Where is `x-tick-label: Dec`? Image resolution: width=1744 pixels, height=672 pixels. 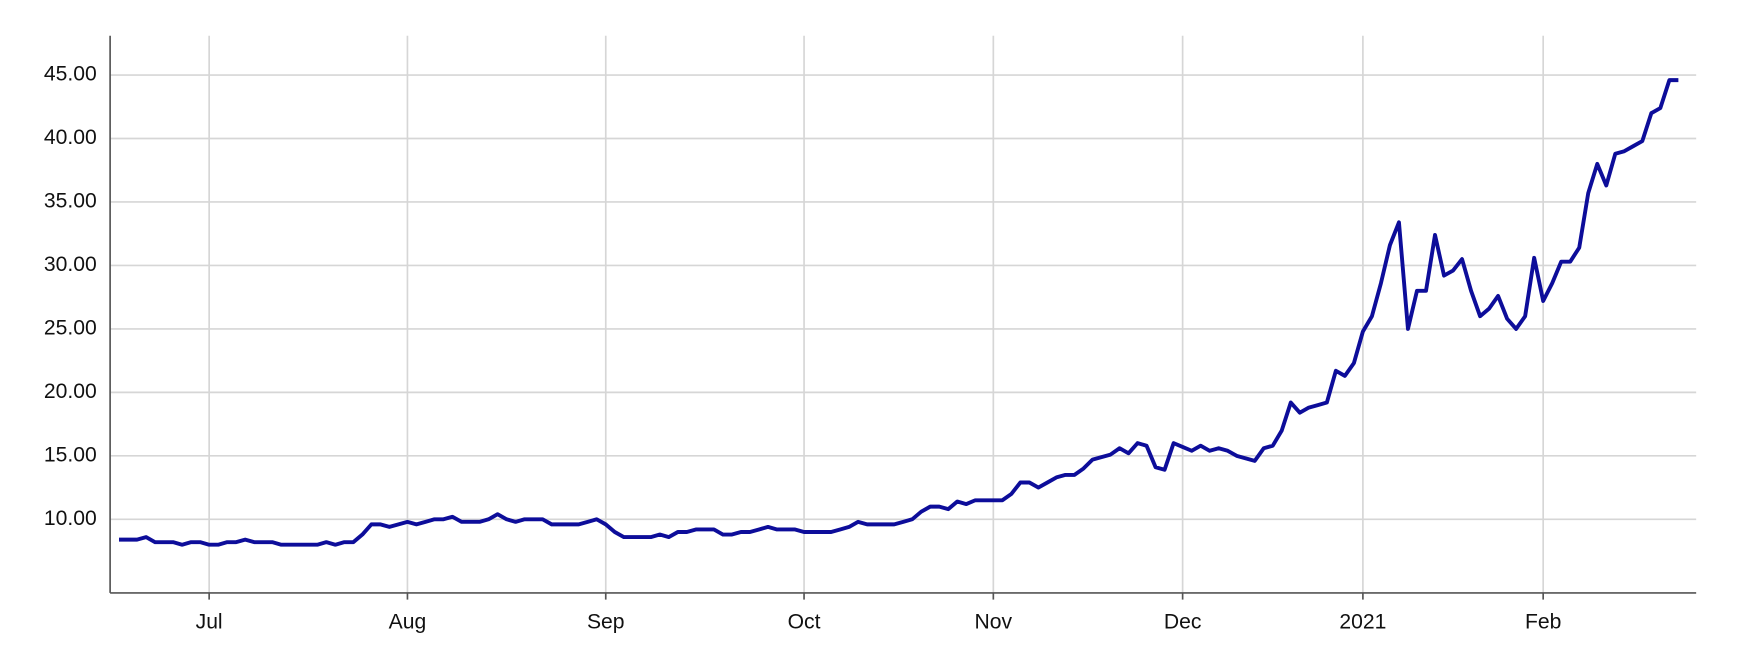
x-tick-label: Dec is located at coordinates (1183, 622).